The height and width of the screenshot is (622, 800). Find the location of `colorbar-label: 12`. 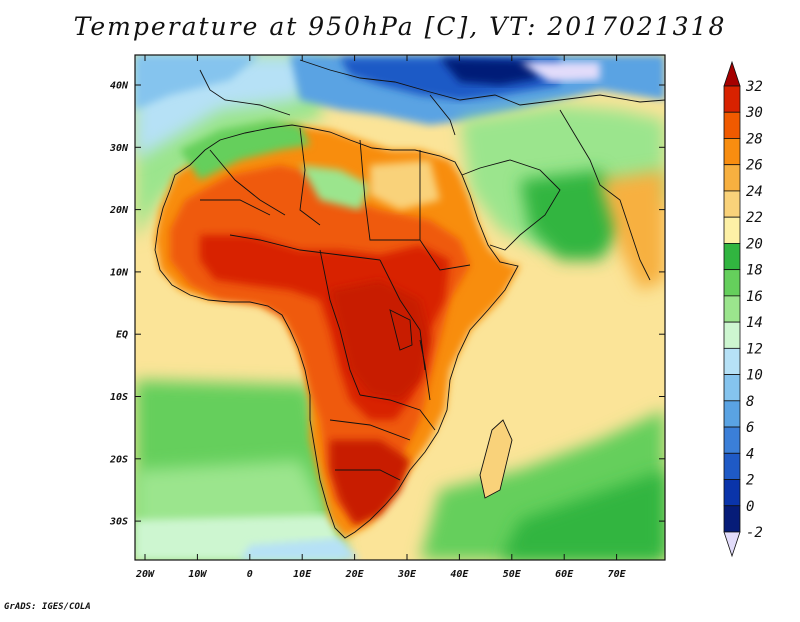

colorbar-label: 12 is located at coordinates (754, 349).